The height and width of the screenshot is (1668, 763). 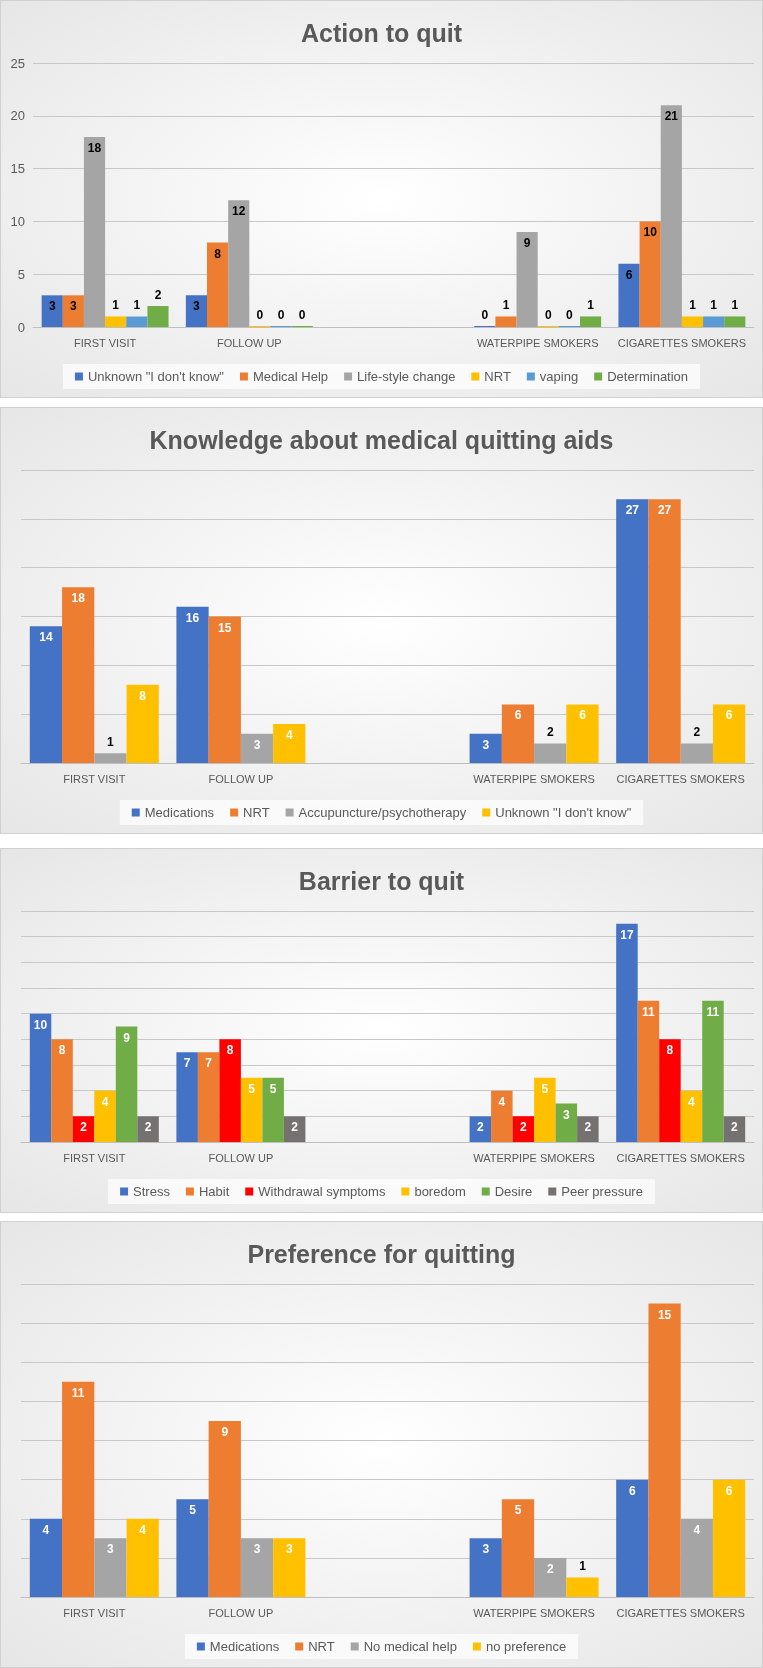 What do you see at coordinates (381, 32) in the screenshot?
I see `chart-title: Action to quit` at bounding box center [381, 32].